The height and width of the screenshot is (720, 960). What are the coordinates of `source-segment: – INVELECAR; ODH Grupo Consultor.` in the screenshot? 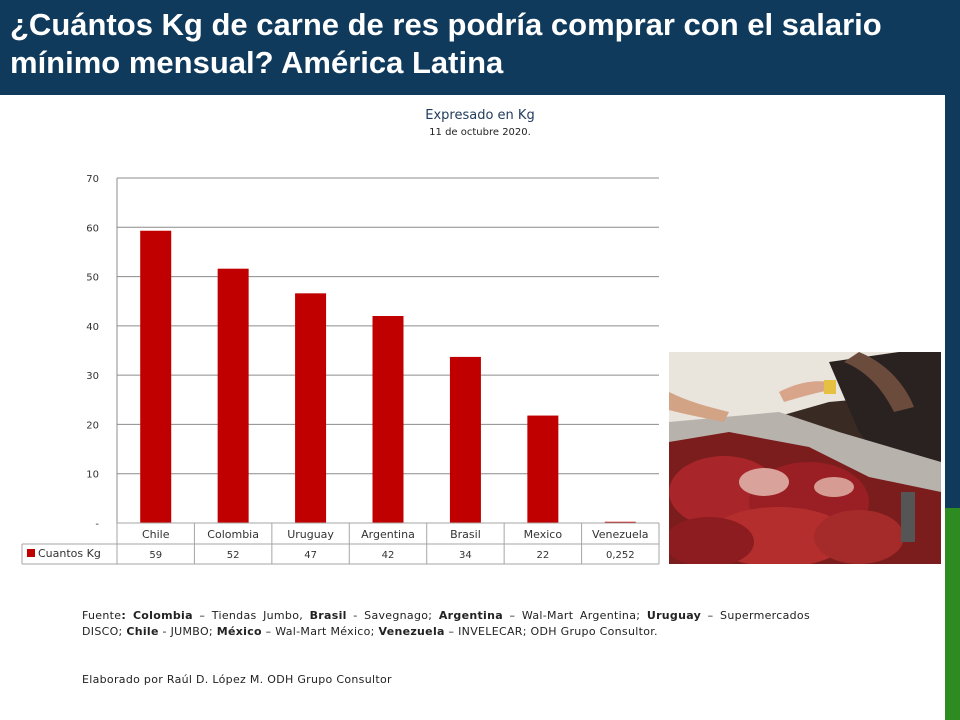 It's located at (551, 631).